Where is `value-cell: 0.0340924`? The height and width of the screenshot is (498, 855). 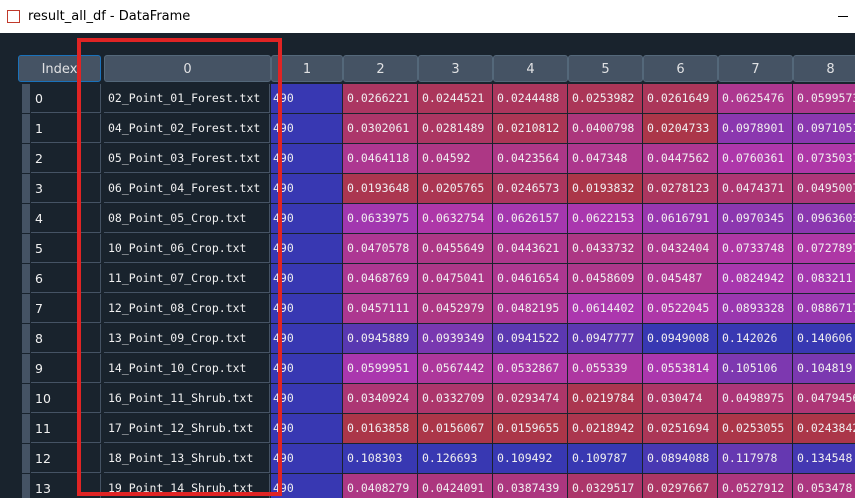 value-cell: 0.0340924 is located at coordinates (380, 398).